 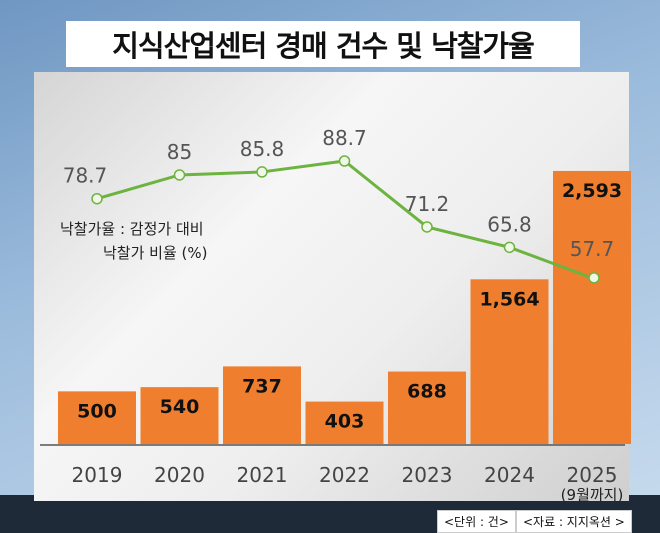 What do you see at coordinates (155, 253) in the screenshot?
I see `legend-line-2: 낙찰가 비율 (%)` at bounding box center [155, 253].